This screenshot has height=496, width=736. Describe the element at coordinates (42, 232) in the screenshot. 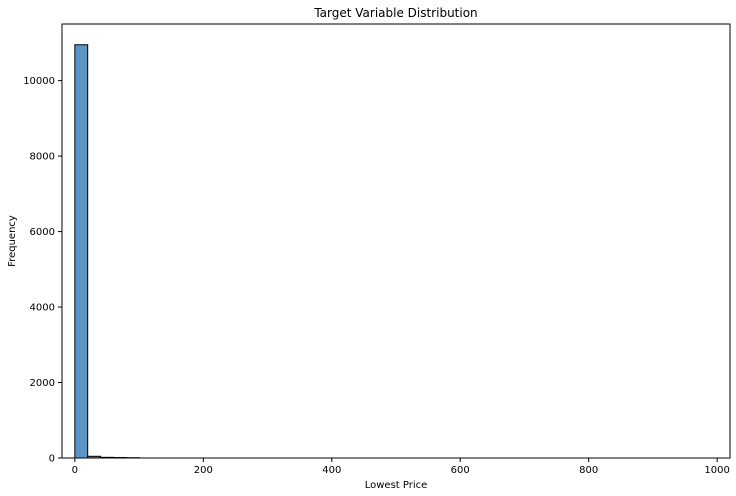

I see `y-tick-label-3: 6000` at that location.